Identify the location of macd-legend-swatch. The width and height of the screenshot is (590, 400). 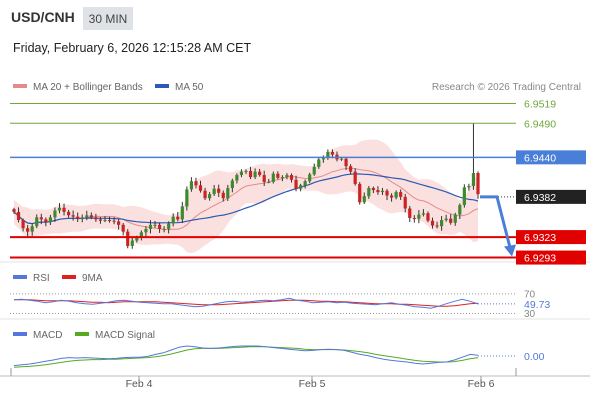
(20, 334).